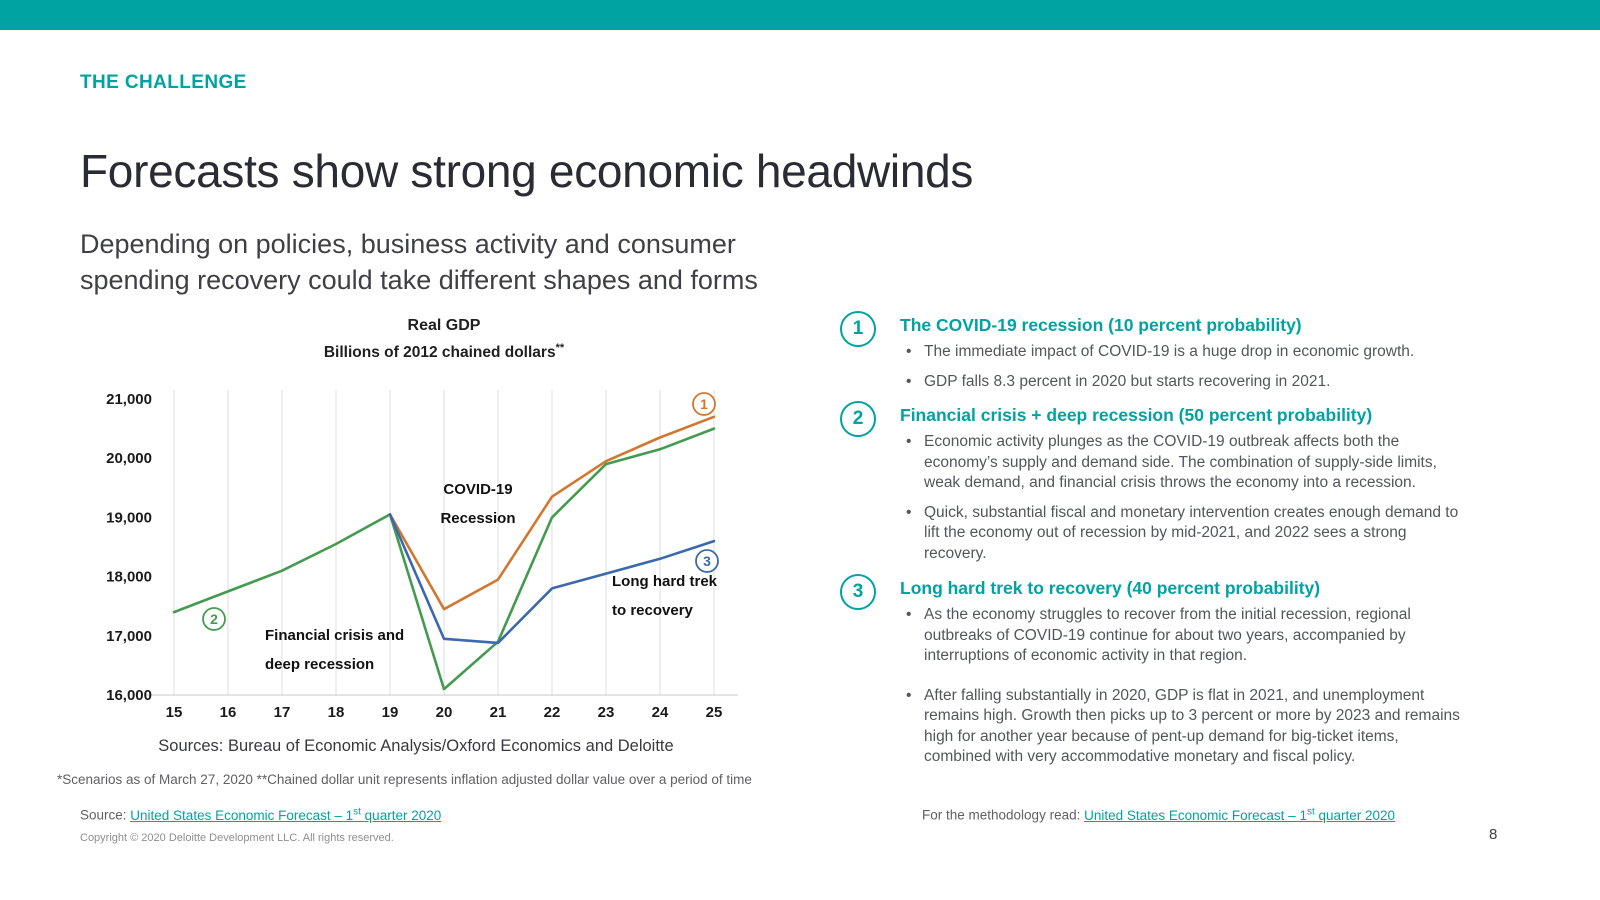  I want to click on x-tick-label: 23, so click(606, 712).